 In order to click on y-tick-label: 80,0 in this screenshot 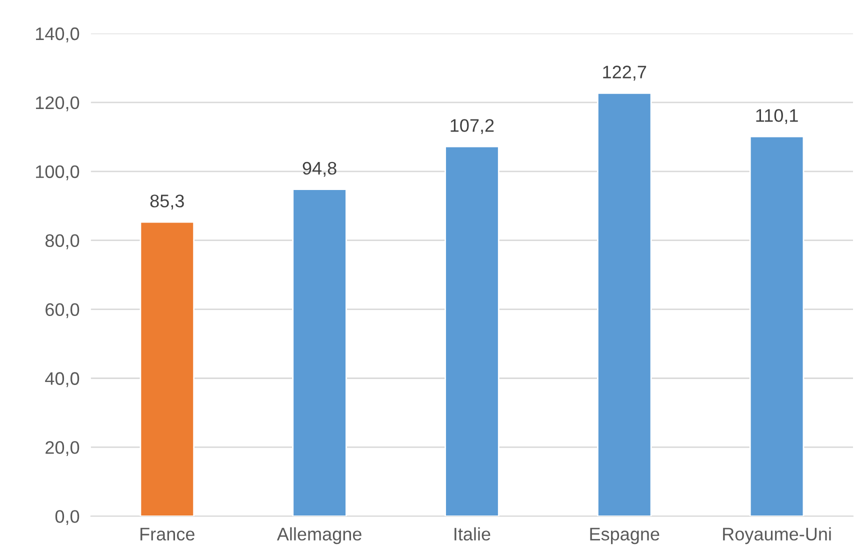, I will do `click(62, 242)`.